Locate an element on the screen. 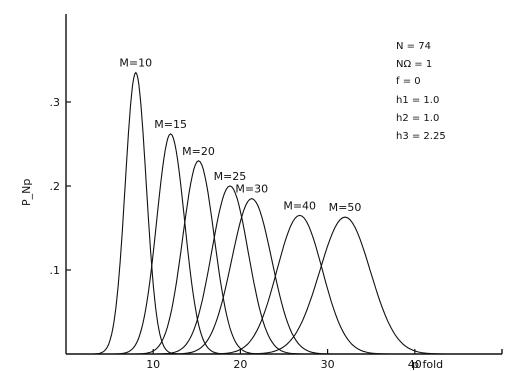  x-tick-label: 40 is located at coordinates (415, 364).